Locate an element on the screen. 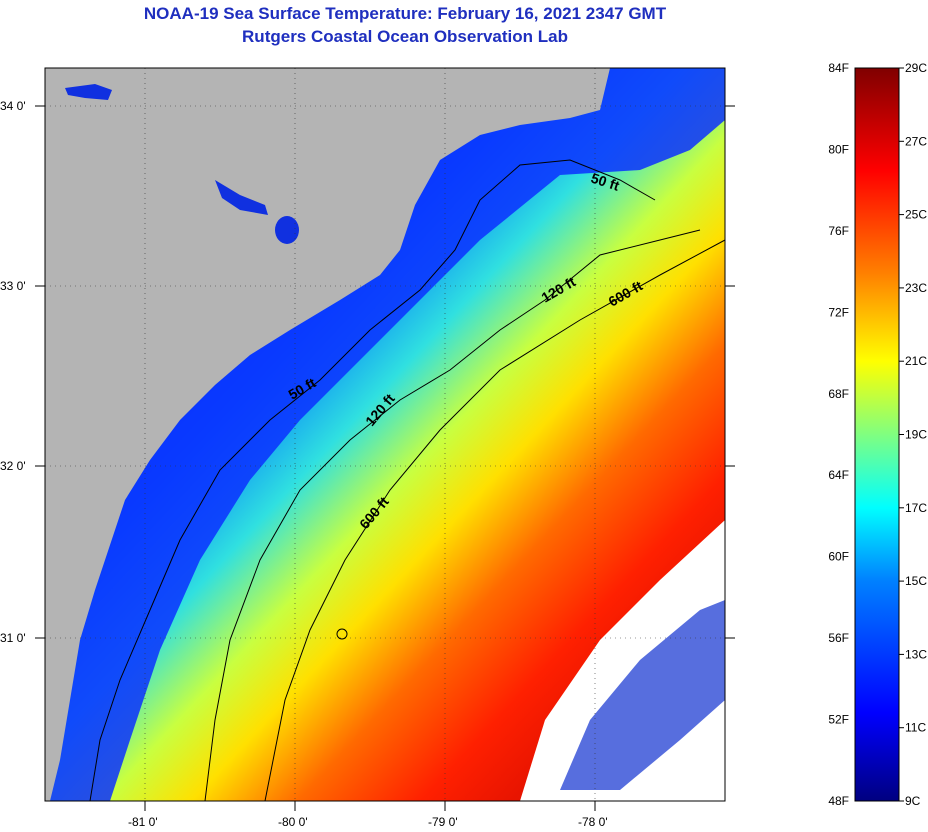  colorbar-f-label: 84F is located at coordinates (838, 68).